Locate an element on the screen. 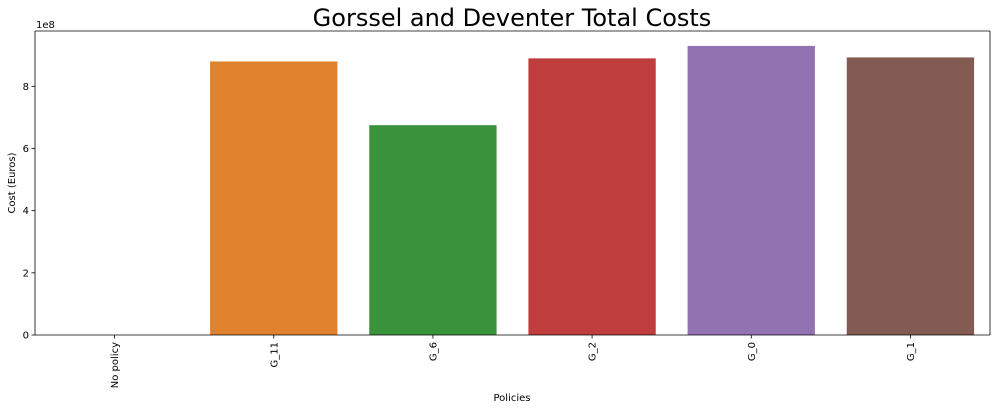  x-tick-label: G_2 is located at coordinates (593, 351).